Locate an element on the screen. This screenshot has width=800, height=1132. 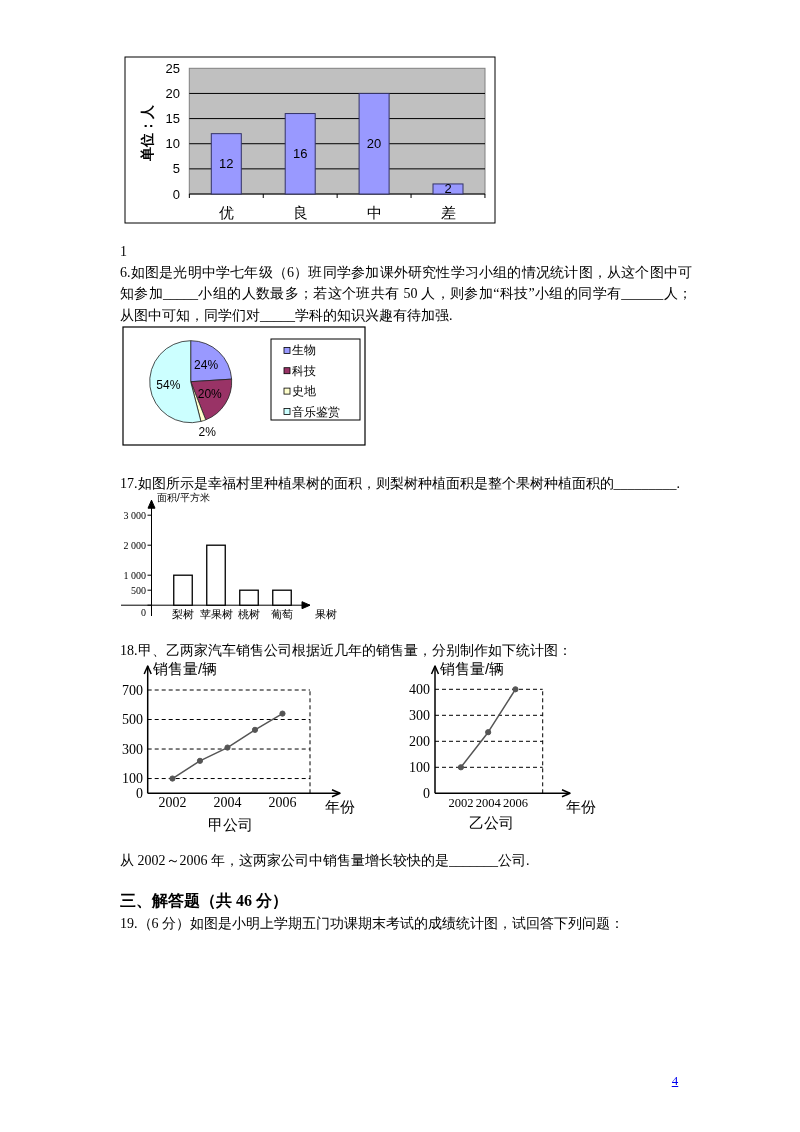
x-axis-title: 果树 is located at coordinates (326, 614).